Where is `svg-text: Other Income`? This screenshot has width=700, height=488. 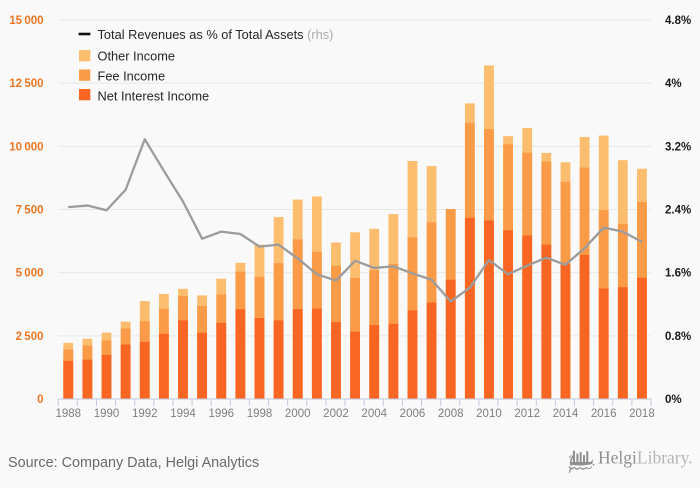
svg-text: Other Income is located at coordinates (137, 55).